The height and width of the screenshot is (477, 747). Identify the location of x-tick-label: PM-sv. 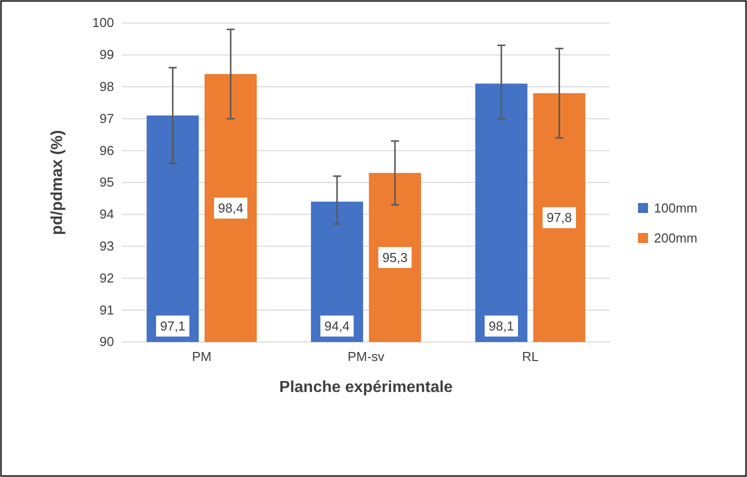
(366, 356).